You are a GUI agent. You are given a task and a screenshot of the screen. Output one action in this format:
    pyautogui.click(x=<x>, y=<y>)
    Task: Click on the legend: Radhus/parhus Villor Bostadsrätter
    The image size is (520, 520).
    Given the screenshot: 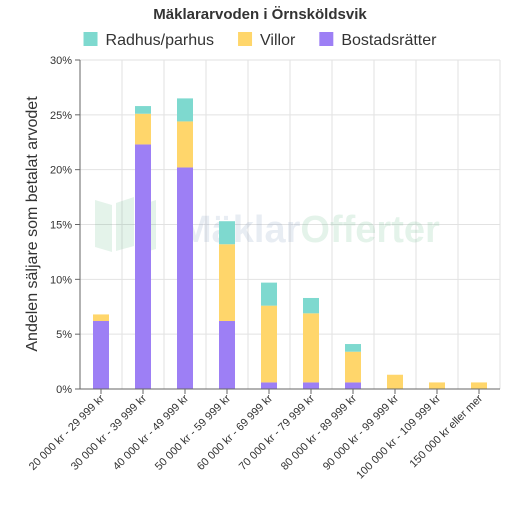 What is the action you would take?
    pyautogui.click(x=260, y=40)
    